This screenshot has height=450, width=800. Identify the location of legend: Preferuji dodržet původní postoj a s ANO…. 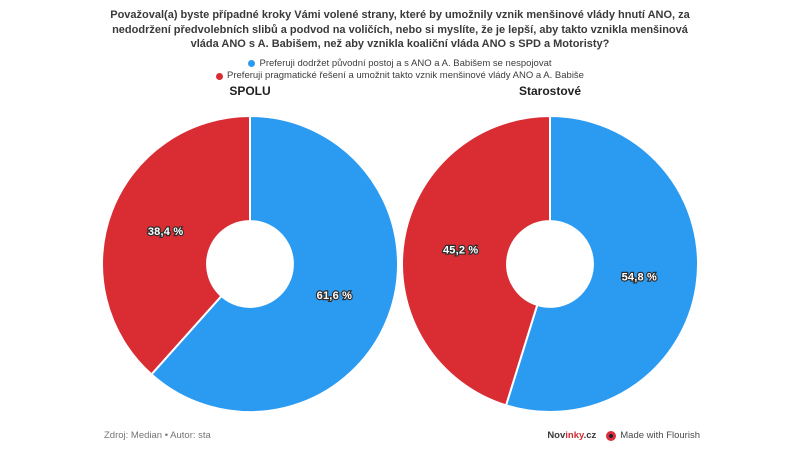
(400, 69).